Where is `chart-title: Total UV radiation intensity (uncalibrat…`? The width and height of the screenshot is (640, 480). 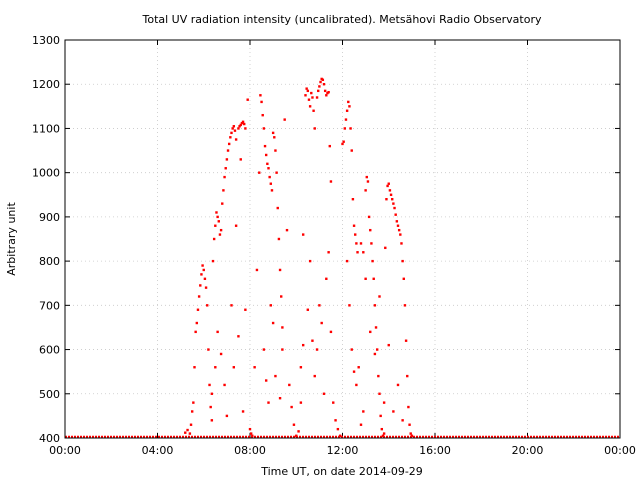
chart-title: Total UV radiation intensity (uncalibrat… is located at coordinates (342, 19).